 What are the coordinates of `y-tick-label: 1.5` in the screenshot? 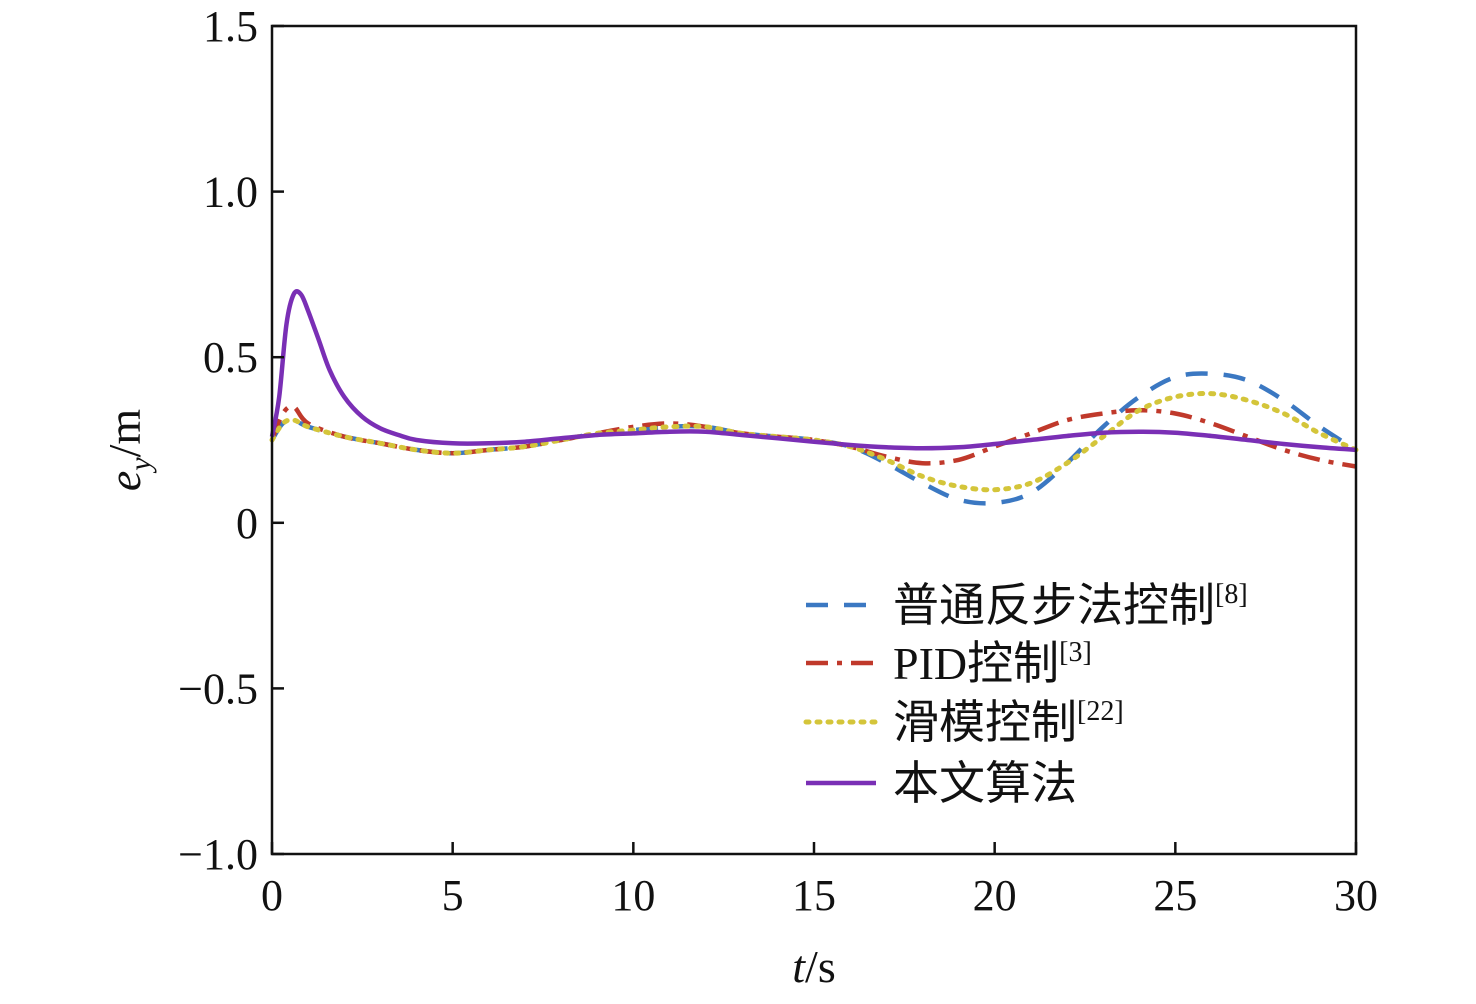 It's located at (230, 26).